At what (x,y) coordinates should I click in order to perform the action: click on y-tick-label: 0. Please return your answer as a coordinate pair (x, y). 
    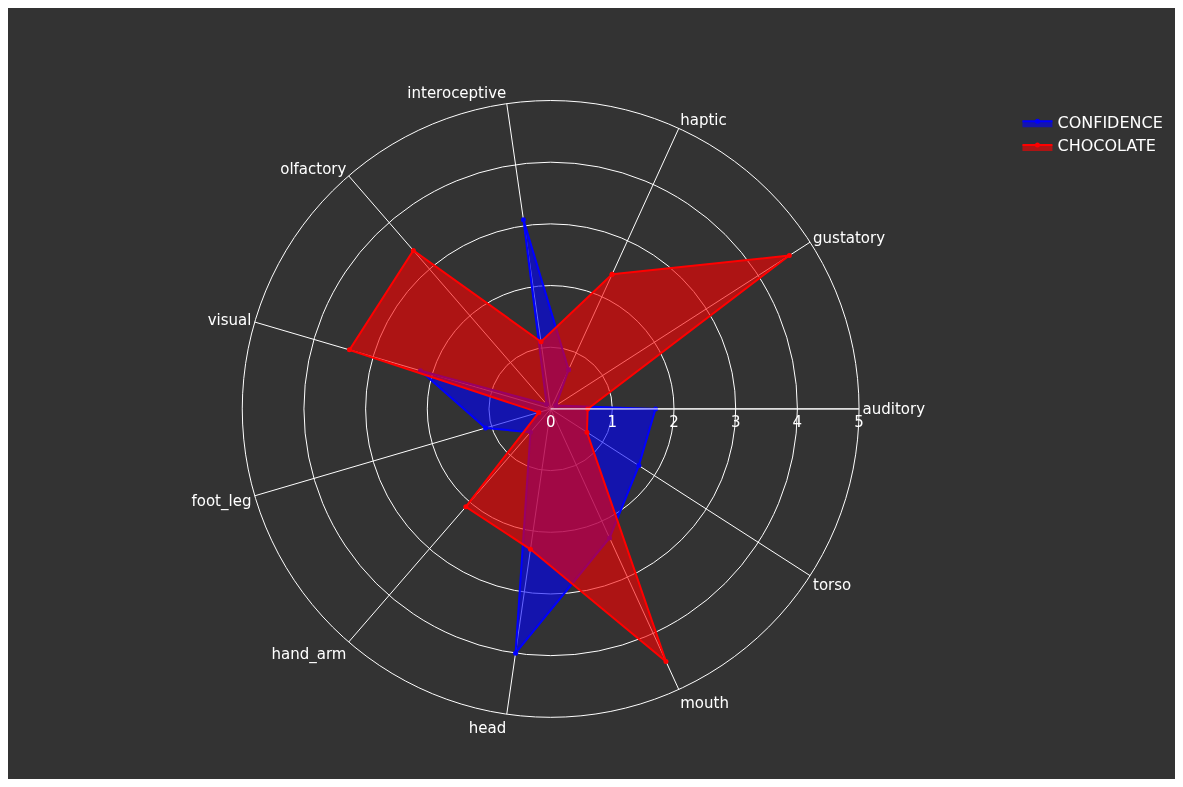
    Looking at the image, I should click on (550, 422).